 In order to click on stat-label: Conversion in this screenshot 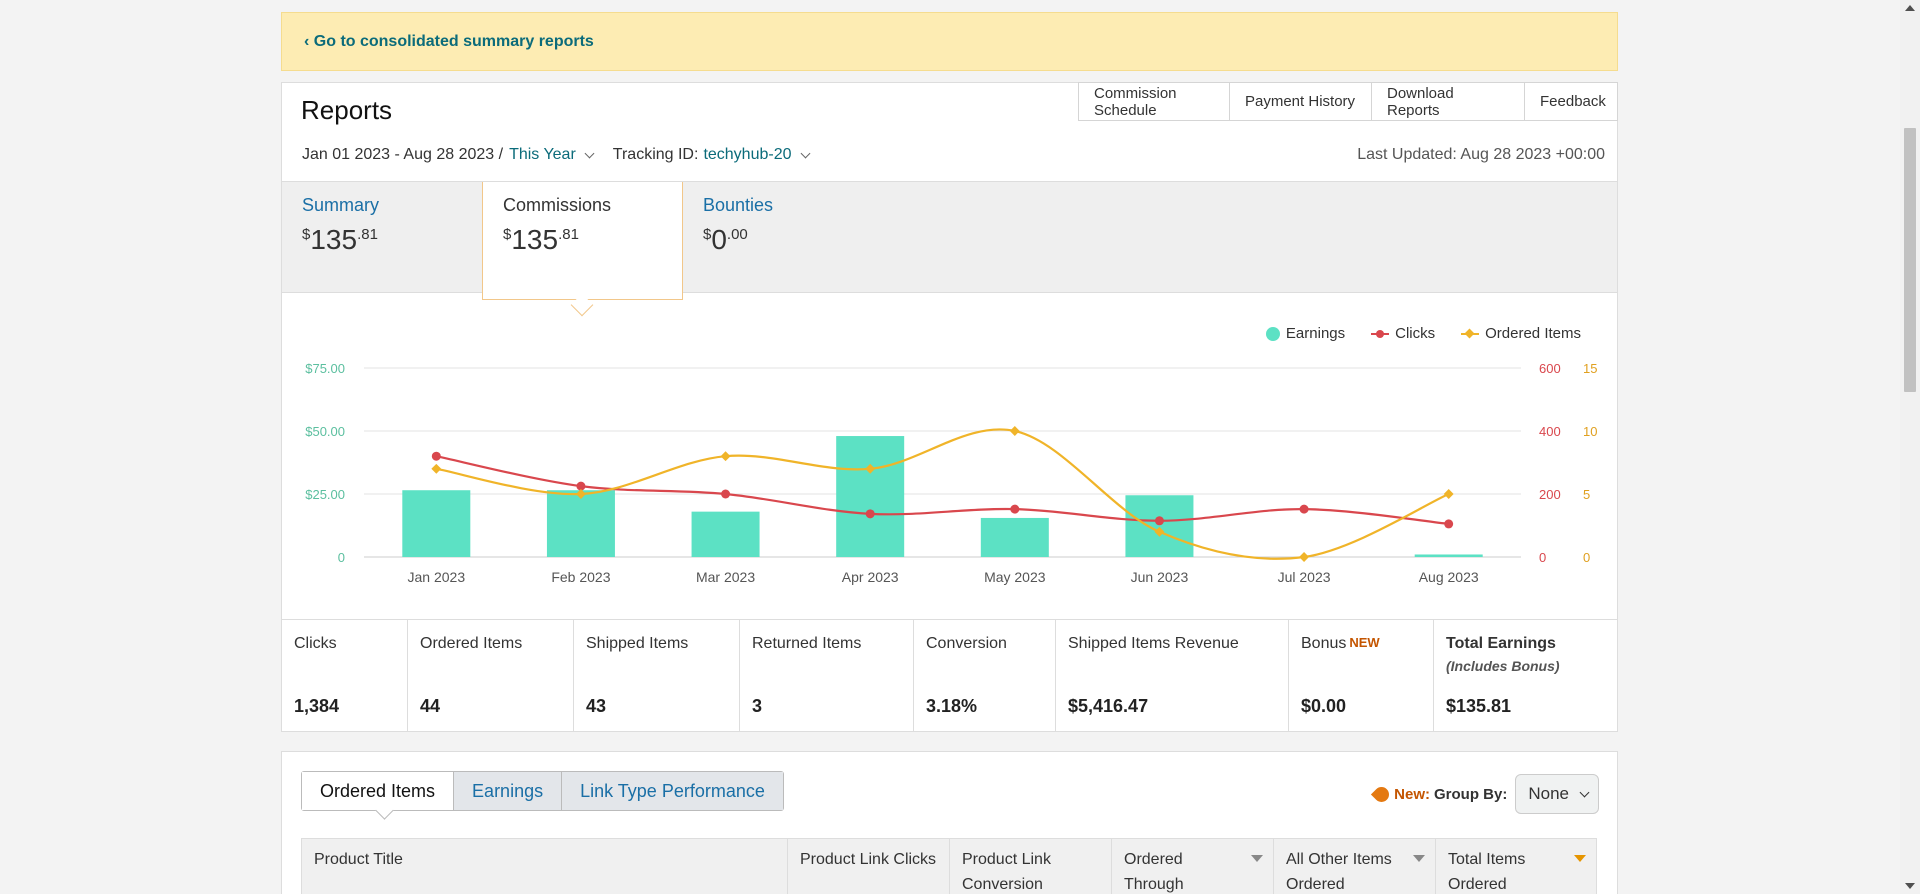, I will do `click(966, 643)`.